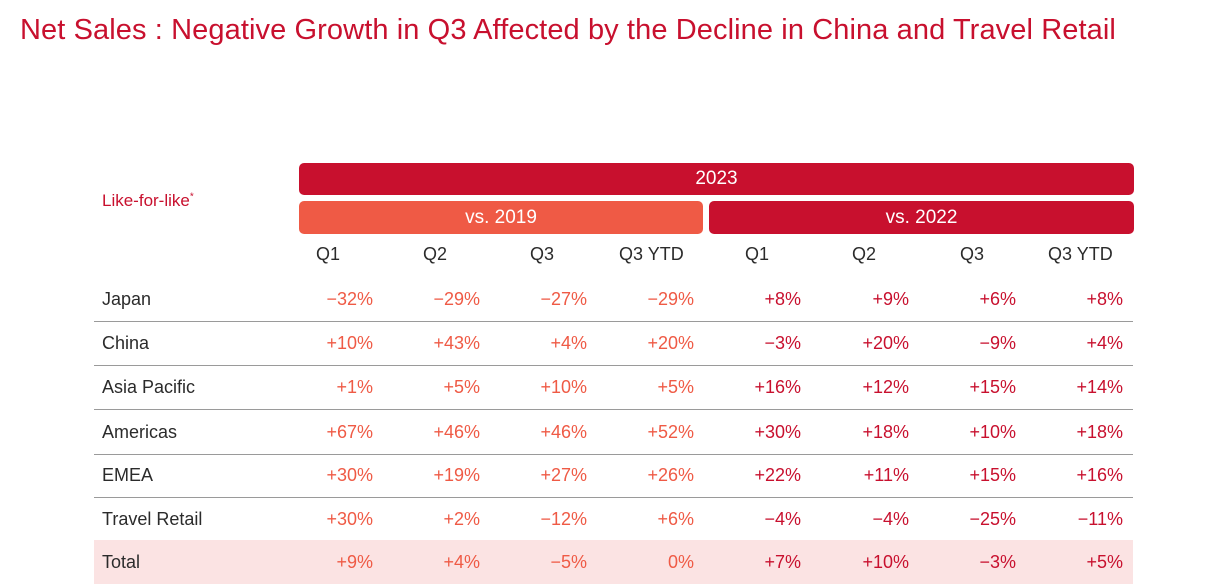  Describe the element at coordinates (997, 343) in the screenshot. I see `cell-vs-2022: −9%` at that location.